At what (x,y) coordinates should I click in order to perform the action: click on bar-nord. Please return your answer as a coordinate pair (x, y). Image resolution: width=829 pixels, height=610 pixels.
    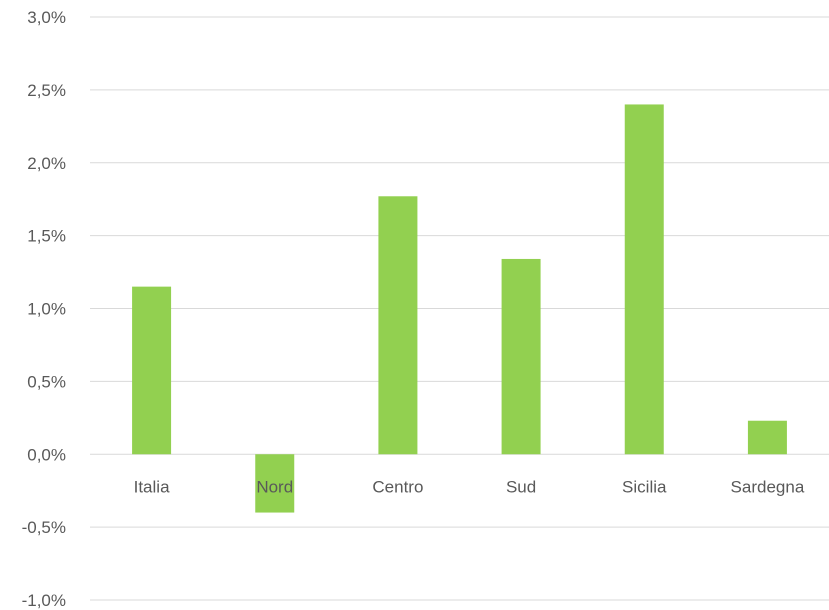
    Looking at the image, I should click on (275, 483).